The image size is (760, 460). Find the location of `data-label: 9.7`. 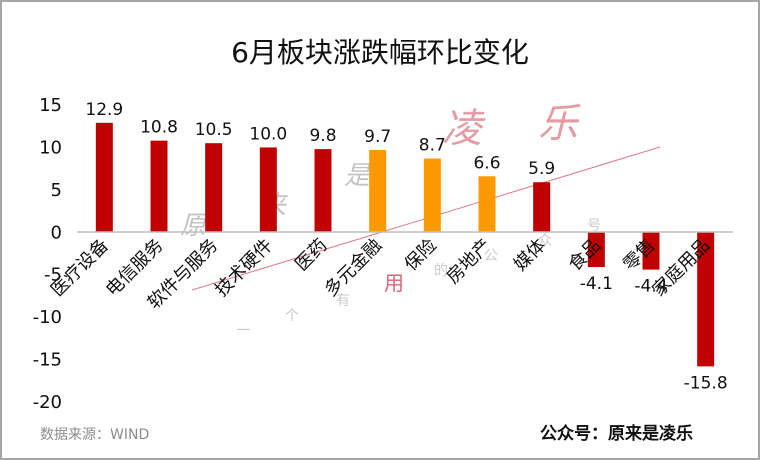

data-label: 9.7 is located at coordinates (377, 137).